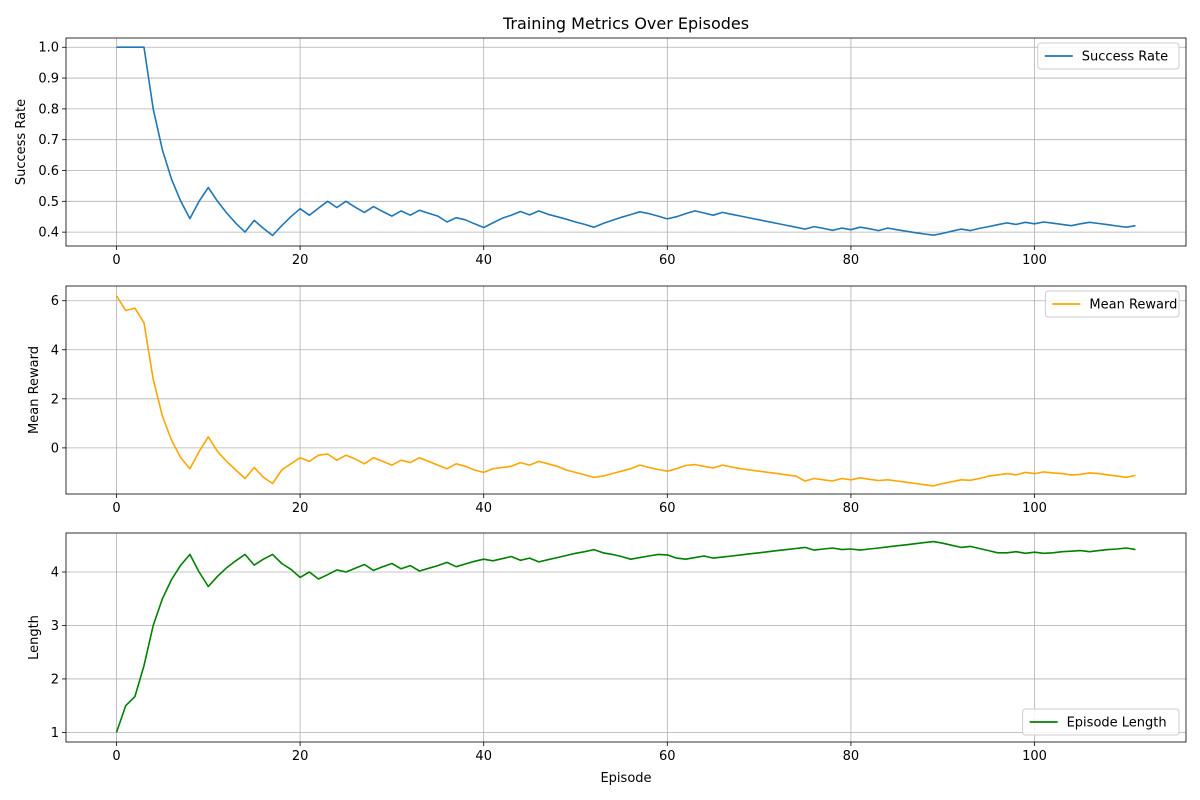  What do you see at coordinates (48, 48) in the screenshot?
I see `y-tick-label: 1.0` at bounding box center [48, 48].